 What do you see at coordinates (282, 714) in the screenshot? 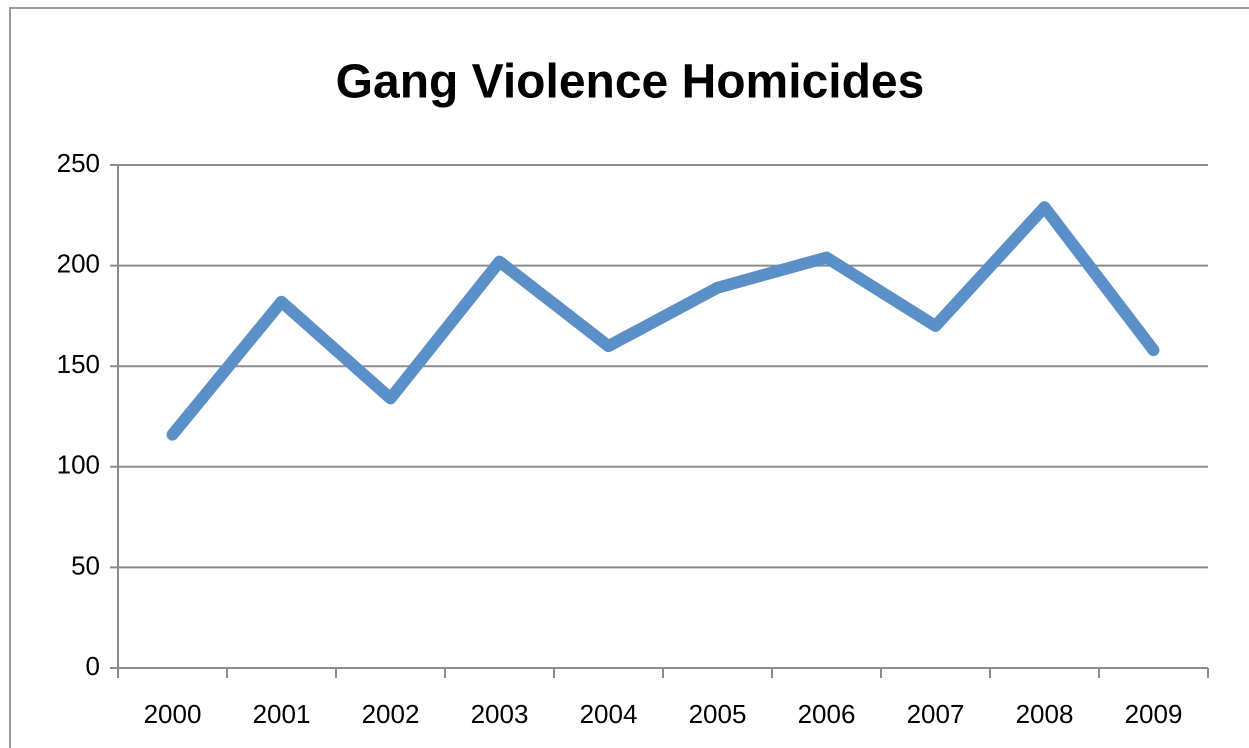
I see `x-tick-label: 2001` at bounding box center [282, 714].